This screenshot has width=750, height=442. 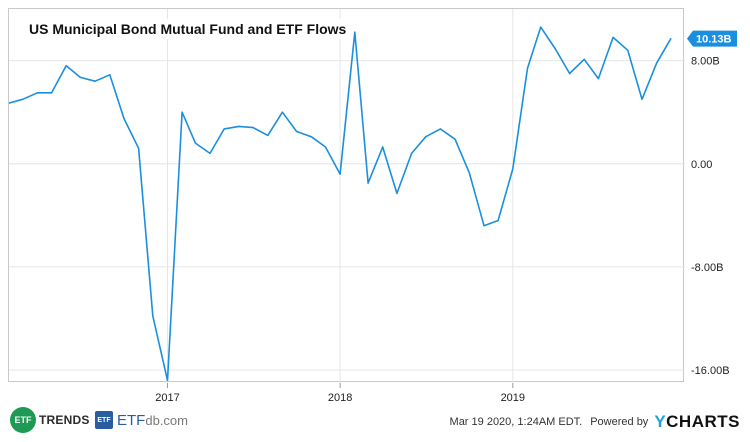 I want to click on y-tick-label: -8.00B, so click(x=707, y=268).